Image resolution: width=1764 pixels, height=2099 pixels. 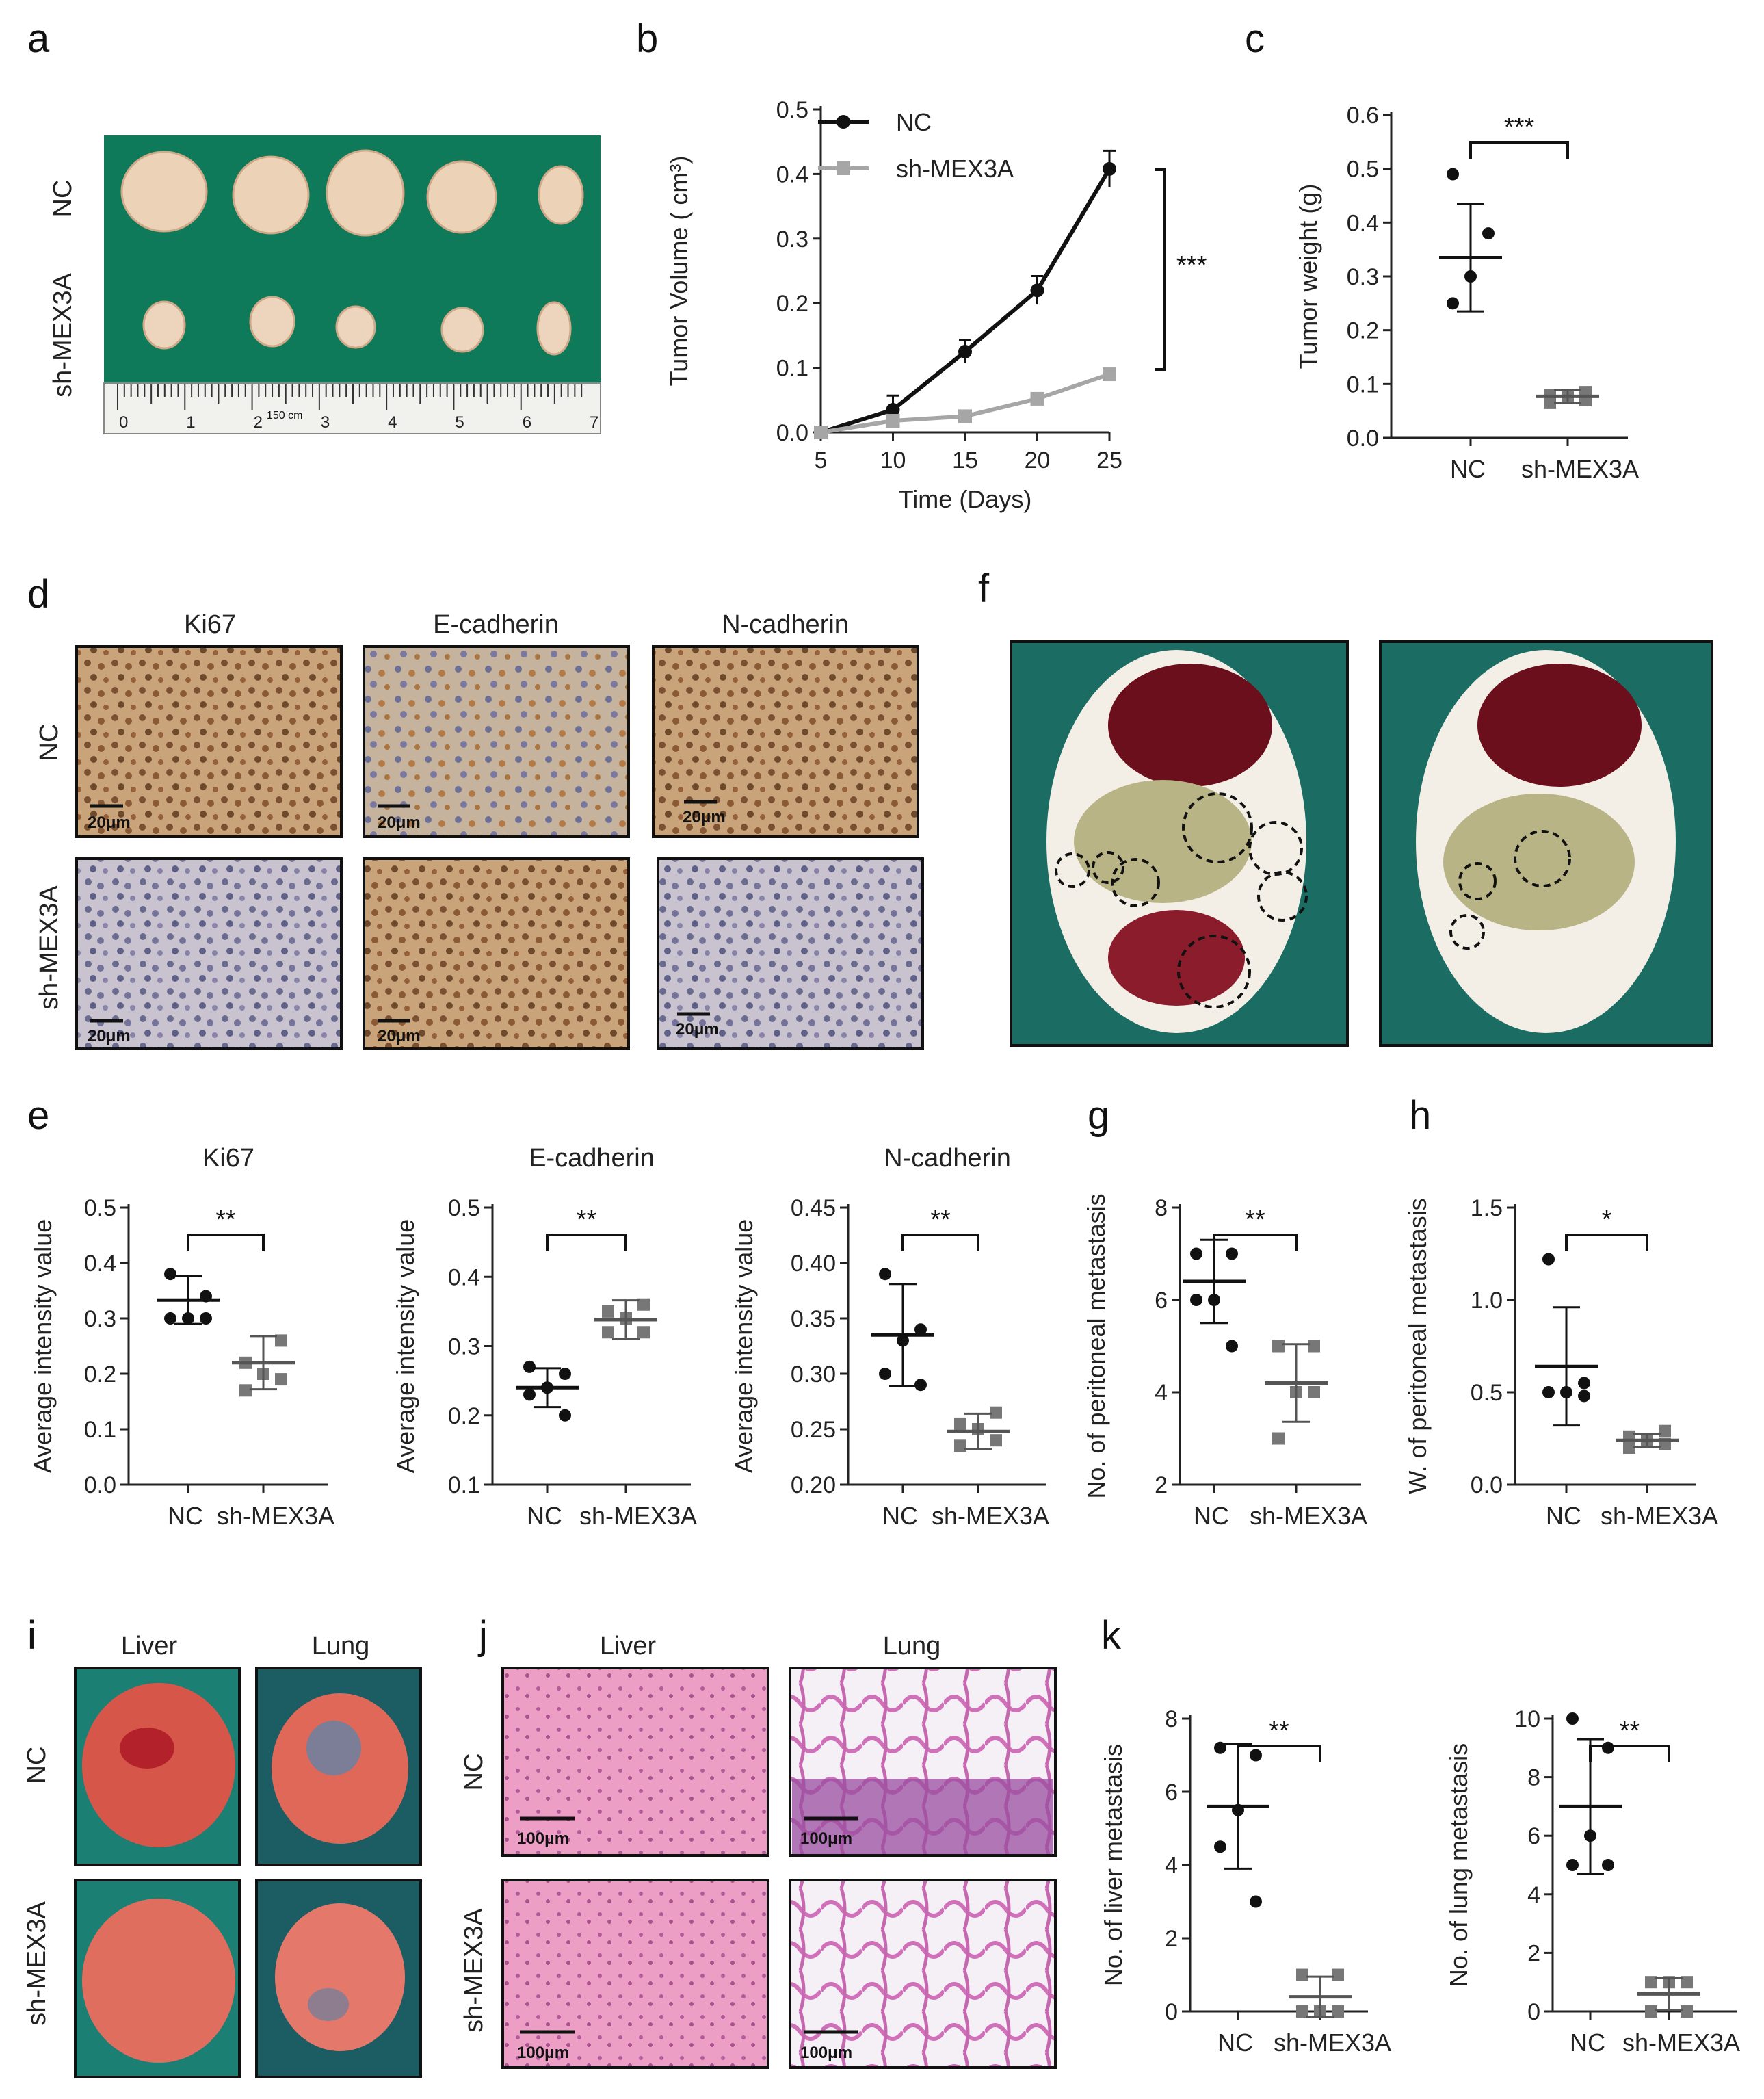 I want to click on y-tick-label: 1.5, so click(x=1487, y=1208).